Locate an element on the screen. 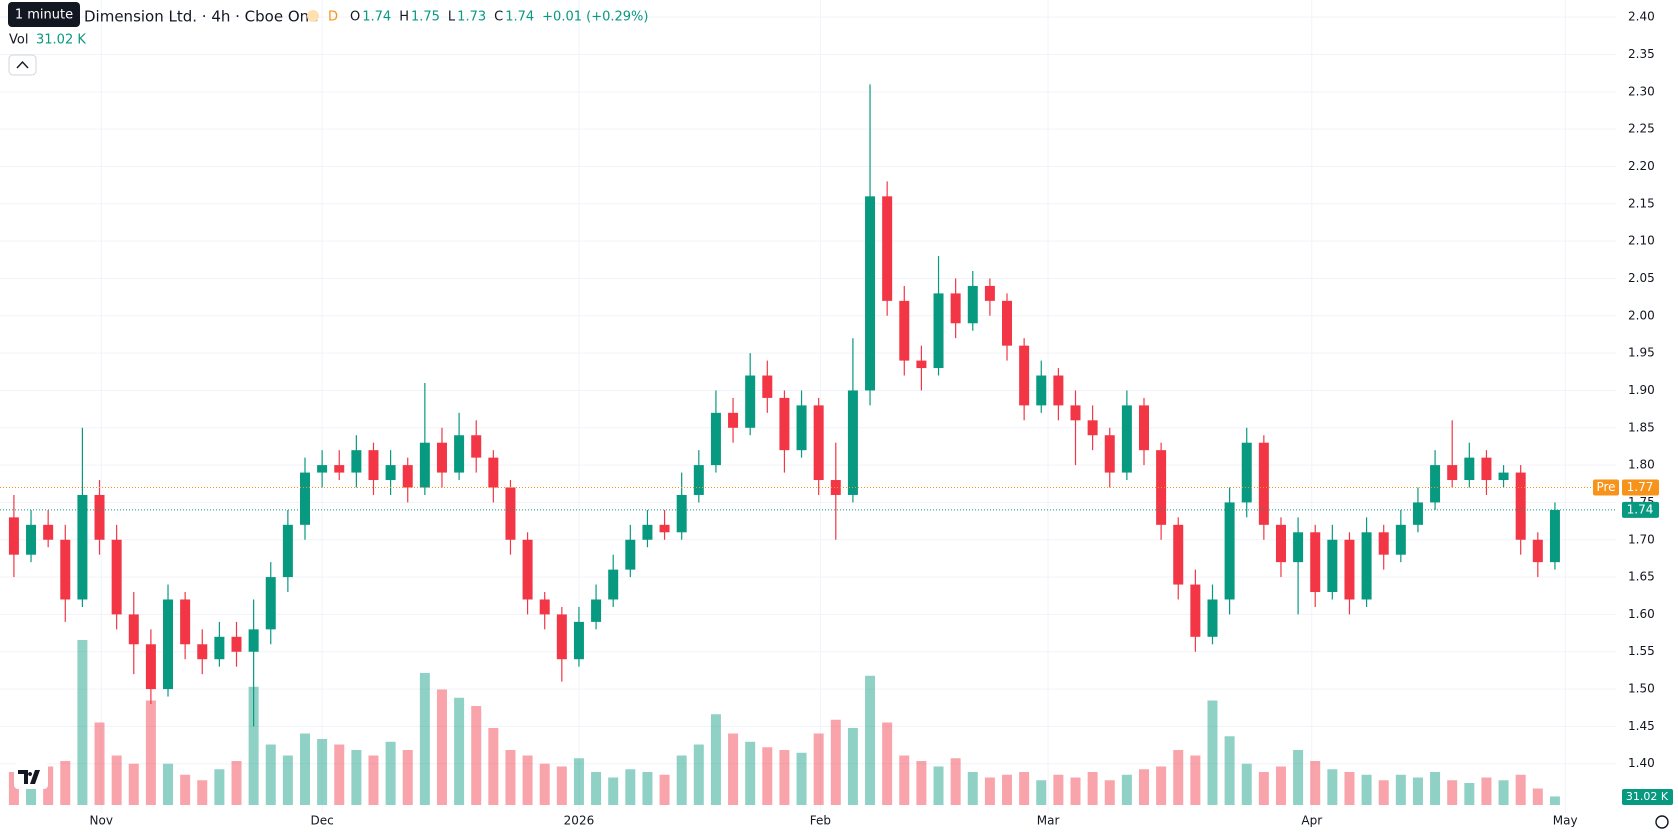 The image size is (1678, 835). volume-title: Vol is located at coordinates (18, 40).